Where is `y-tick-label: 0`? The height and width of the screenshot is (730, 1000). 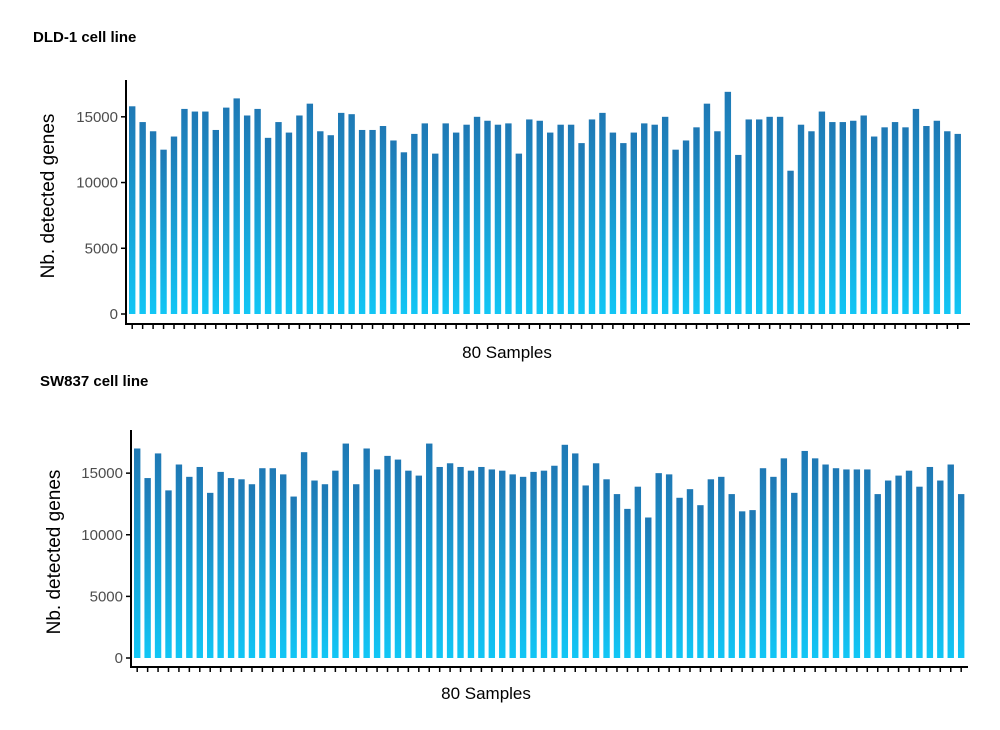
y-tick-label: 0 is located at coordinates (114, 314).